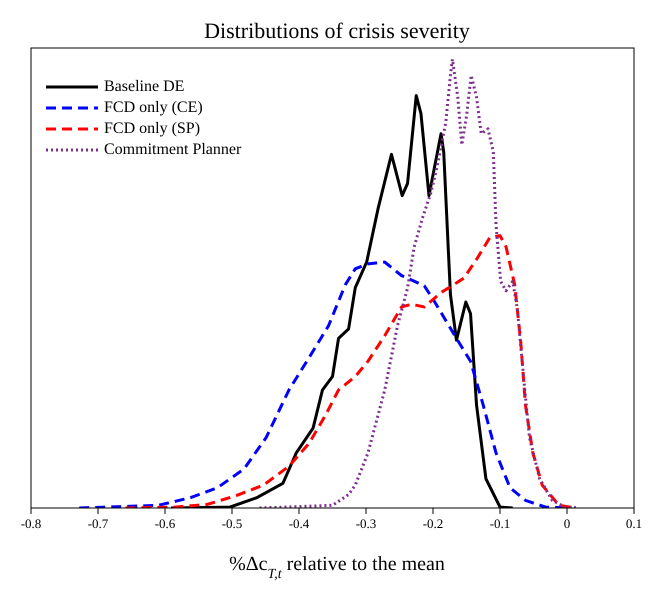 Image resolution: width=654 pixels, height=592 pixels. What do you see at coordinates (337, 30) in the screenshot?
I see `chart-title: Distributions of crisis severity` at bounding box center [337, 30].